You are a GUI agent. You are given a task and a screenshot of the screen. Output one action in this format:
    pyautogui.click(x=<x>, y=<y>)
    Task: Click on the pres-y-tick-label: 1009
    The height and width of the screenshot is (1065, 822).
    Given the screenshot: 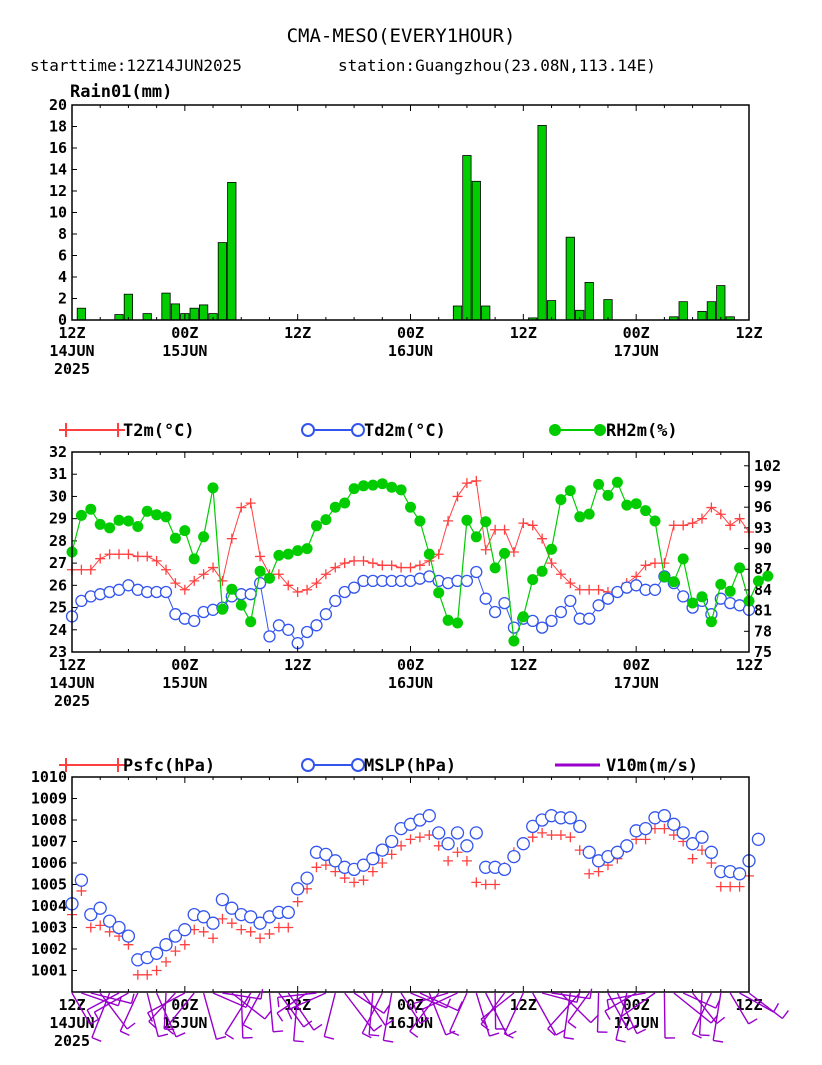 What is the action you would take?
    pyautogui.click(x=49, y=799)
    